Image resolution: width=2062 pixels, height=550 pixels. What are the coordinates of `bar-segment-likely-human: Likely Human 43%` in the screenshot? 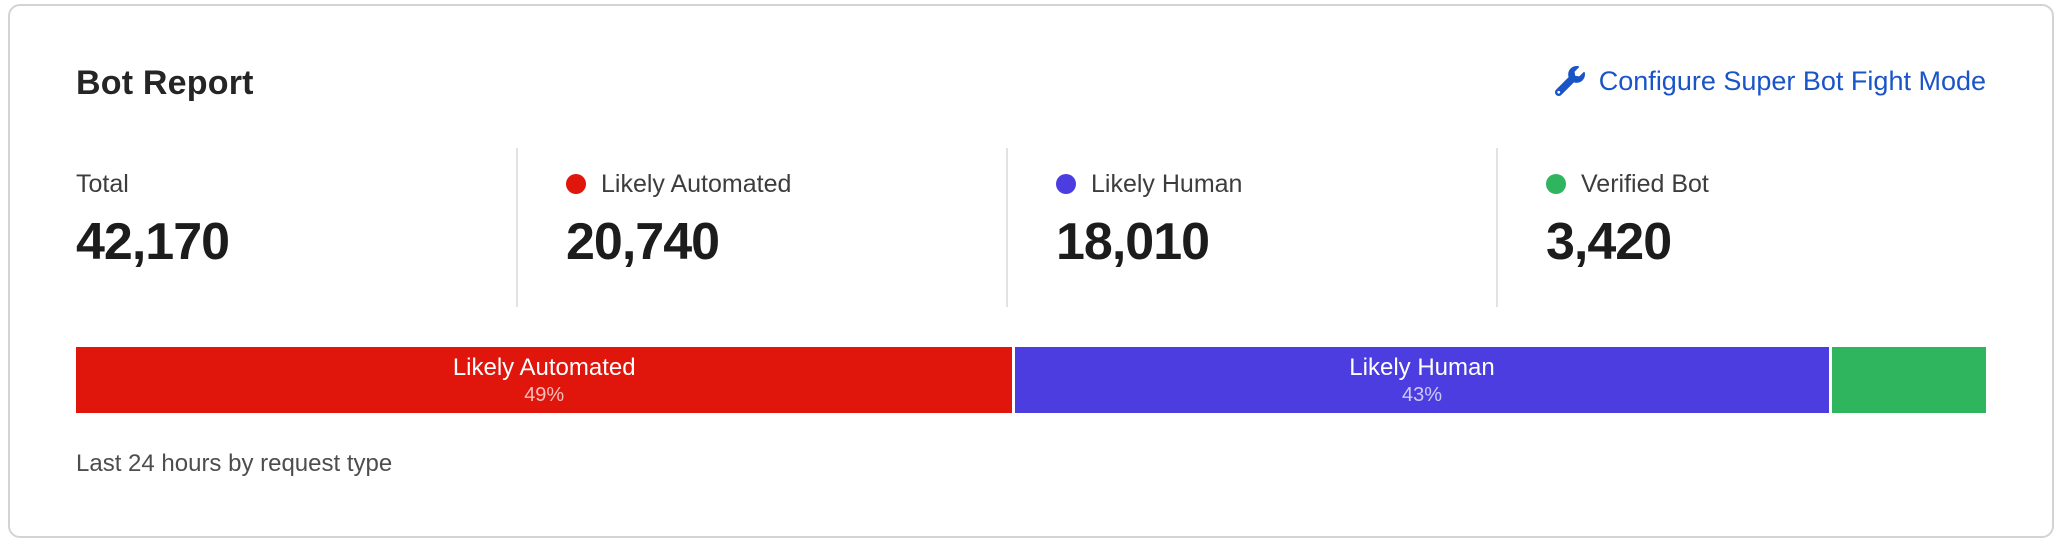 It's located at (1422, 380).